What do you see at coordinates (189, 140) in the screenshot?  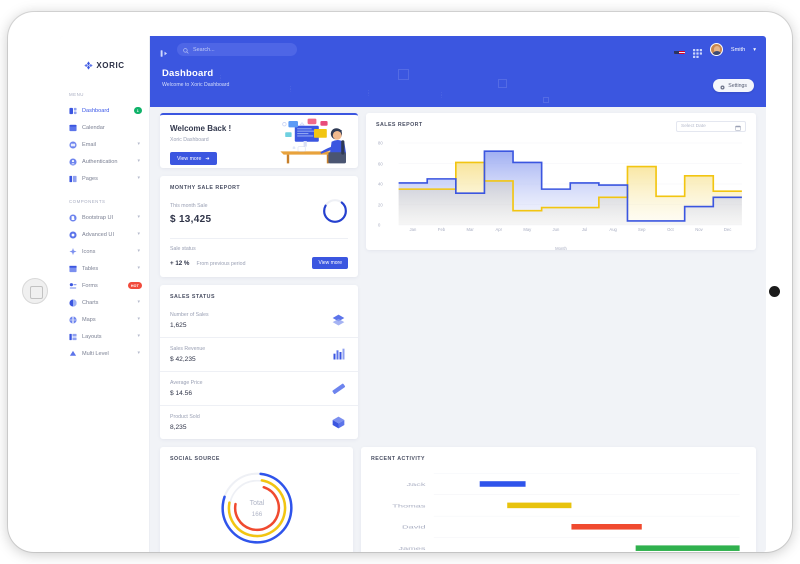 I see `welcome-subtitle: Xoric Dashboard` at bounding box center [189, 140].